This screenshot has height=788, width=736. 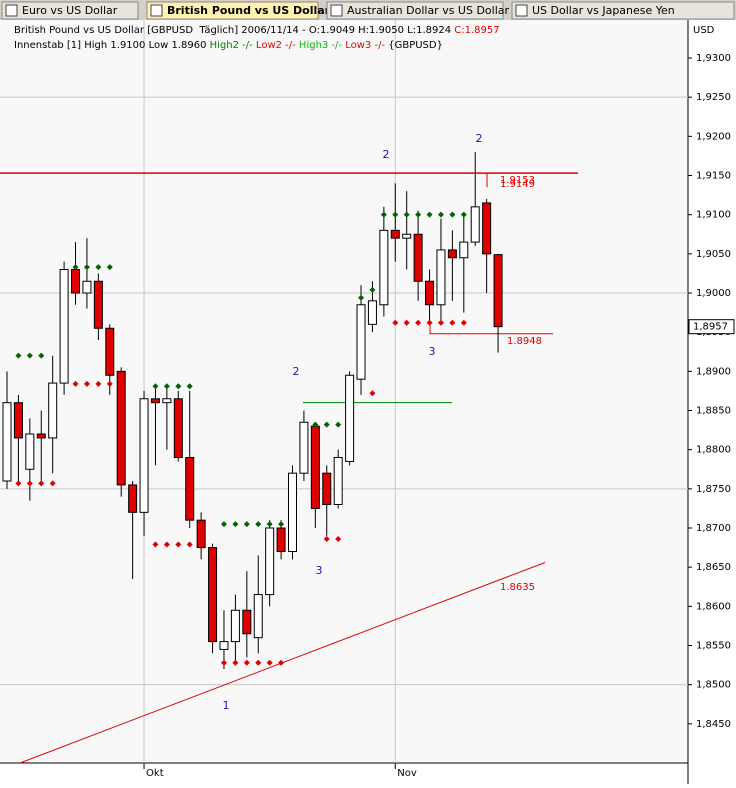 What do you see at coordinates (713, 567) in the screenshot?
I see `y-tick-label: 1,8650` at bounding box center [713, 567].